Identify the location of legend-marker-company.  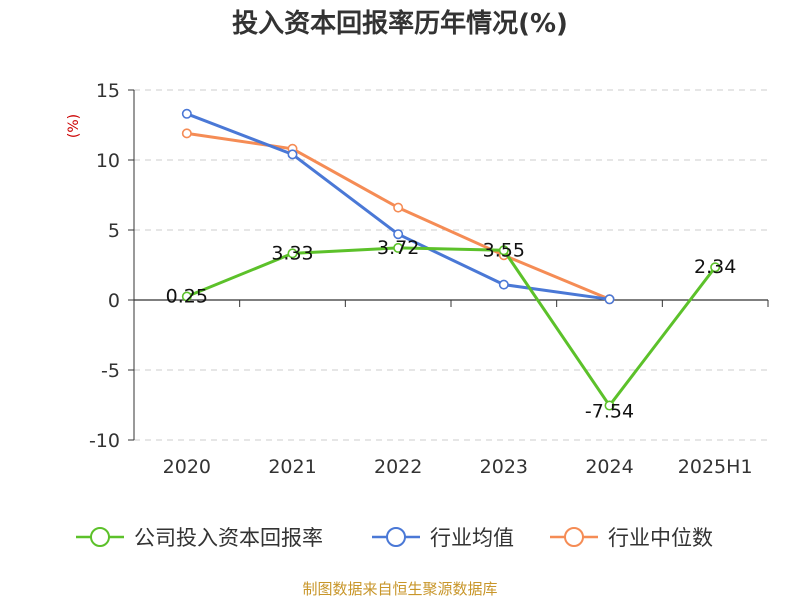
(100, 537).